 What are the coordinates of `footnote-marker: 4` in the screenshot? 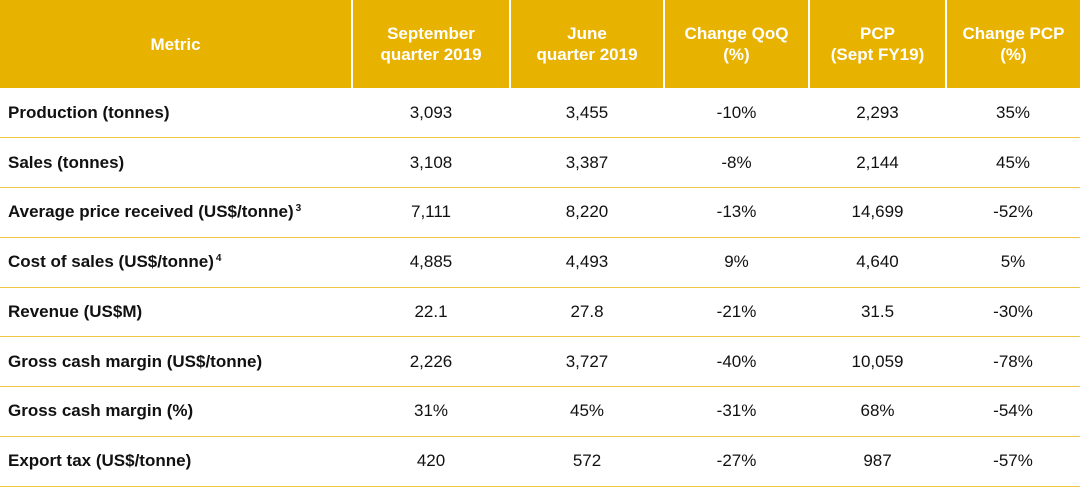 It's located at (218, 259).